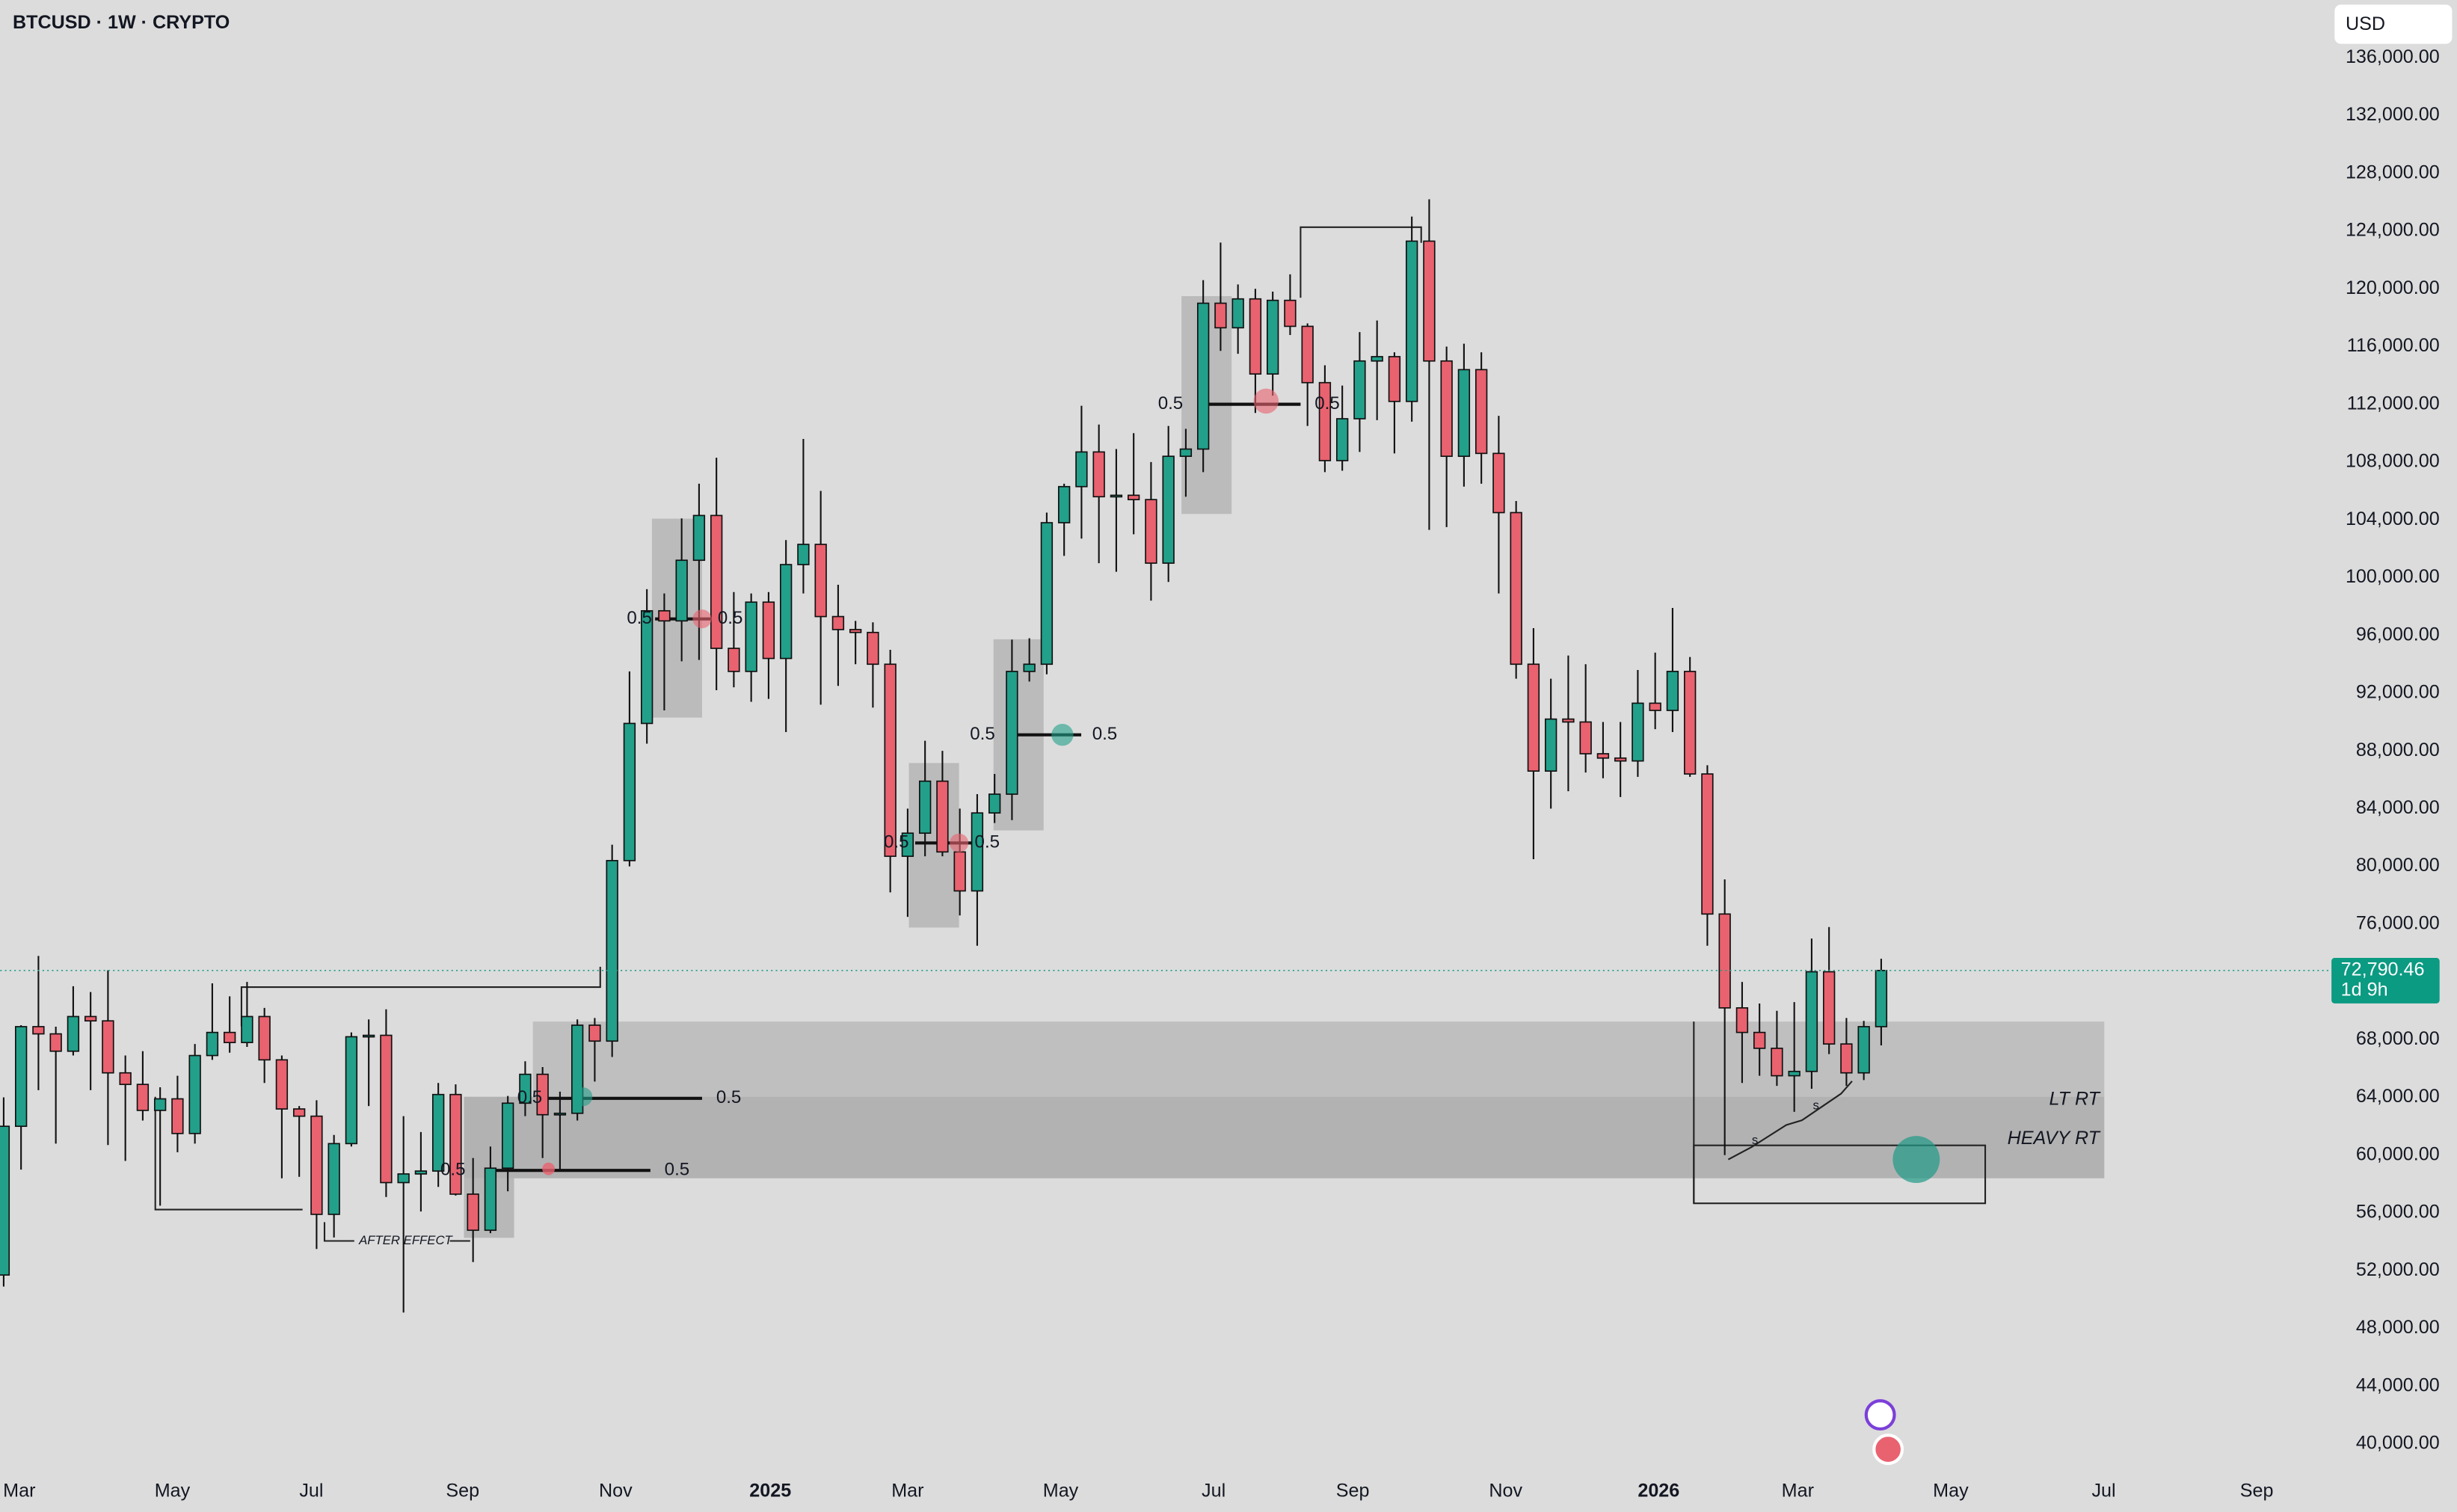 The width and height of the screenshot is (2457, 1512). What do you see at coordinates (2398, 1443) in the screenshot?
I see `y-tick-label: 40,000.00` at bounding box center [2398, 1443].